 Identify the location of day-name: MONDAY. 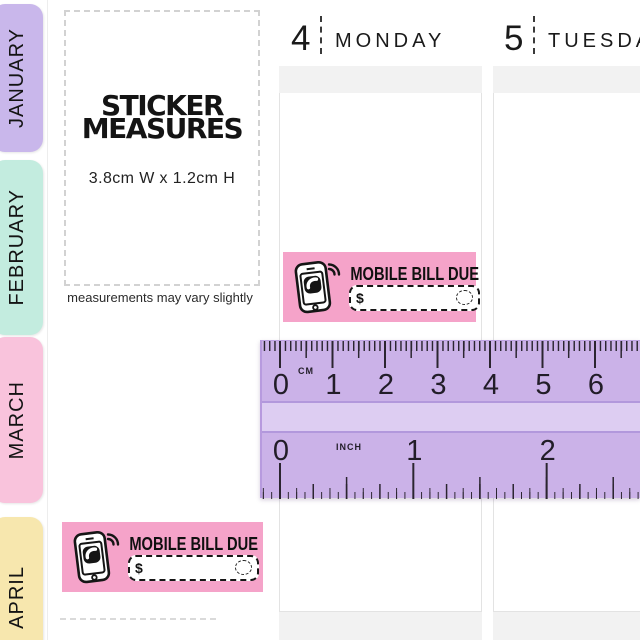
(390, 41).